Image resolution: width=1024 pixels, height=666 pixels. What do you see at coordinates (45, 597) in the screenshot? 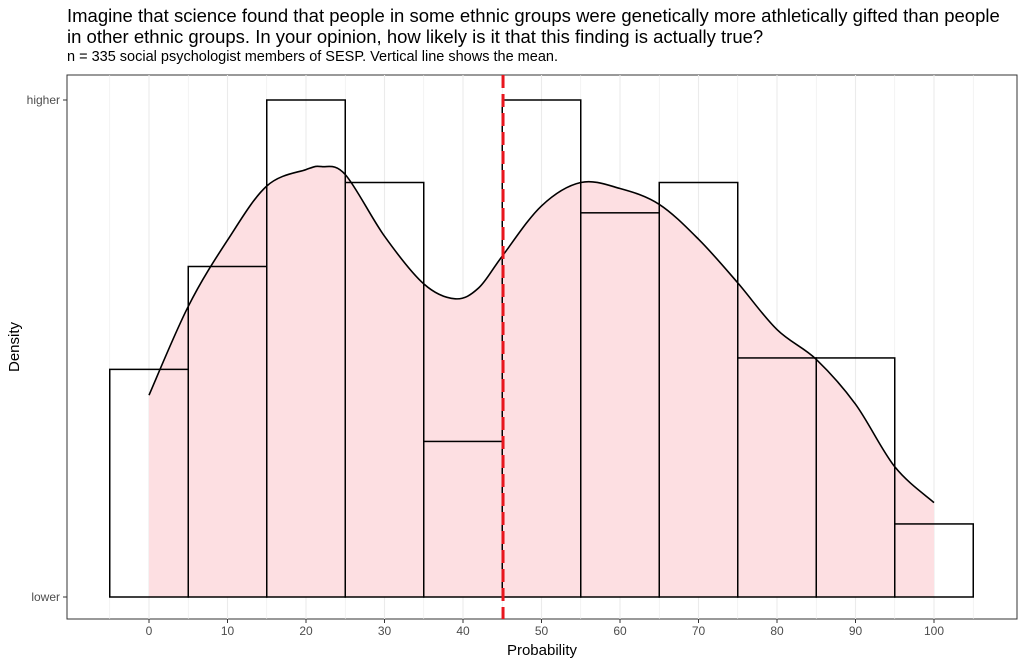
I see `y-tick-label: lower` at bounding box center [45, 597].